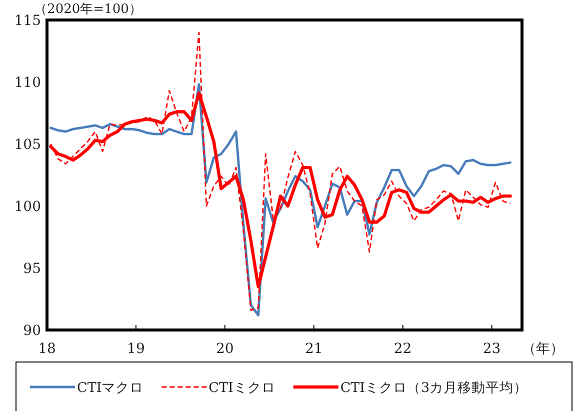 Image resolution: width=574 pixels, height=411 pixels. Describe the element at coordinates (27, 207) in the screenshot. I see `ytick: 100` at that location.